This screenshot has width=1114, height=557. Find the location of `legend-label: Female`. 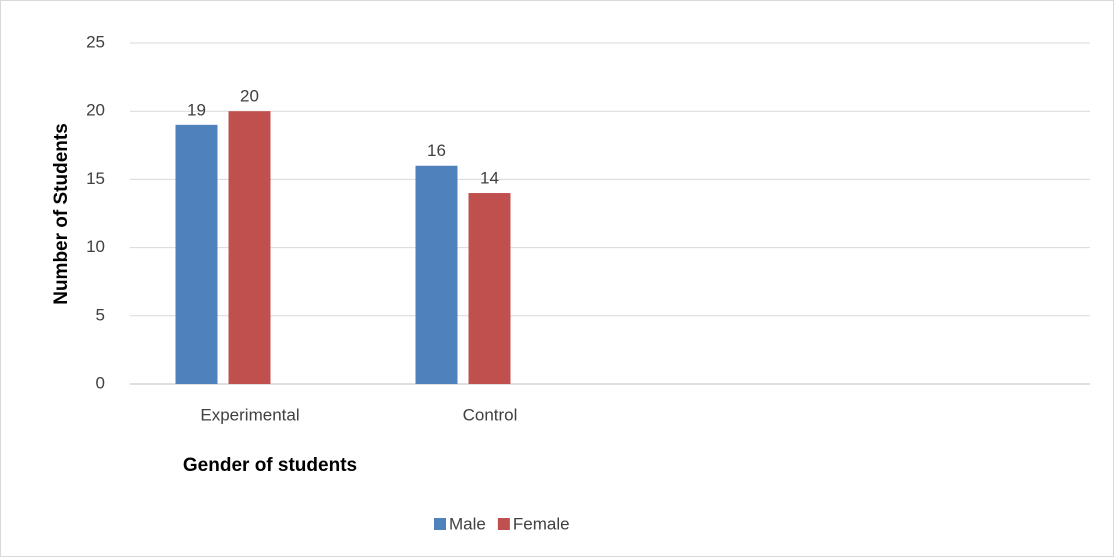

legend-label: Female is located at coordinates (541, 523).